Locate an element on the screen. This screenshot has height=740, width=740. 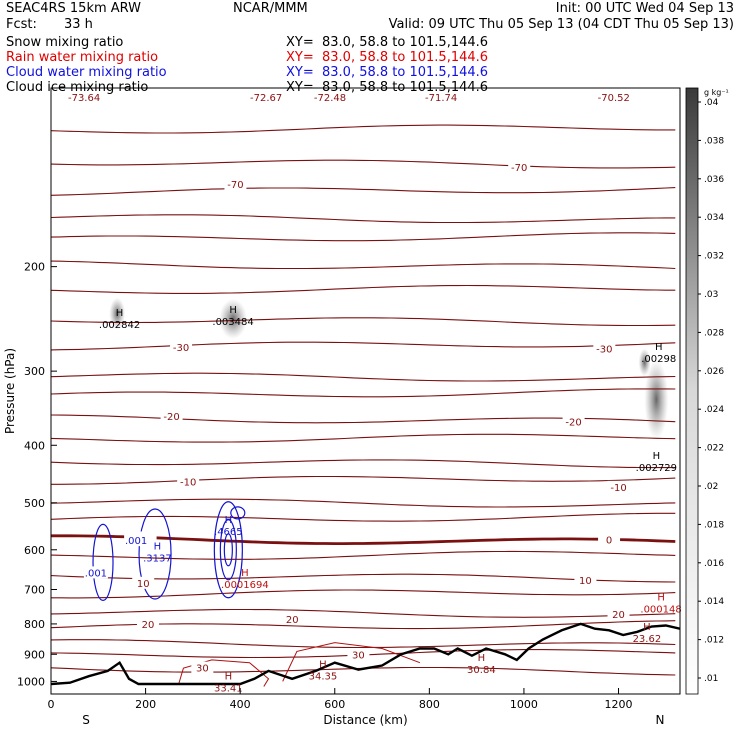
snow-field-xy: XY= 83.0, 58.8 to 101.5,144.6 is located at coordinates (387, 42).